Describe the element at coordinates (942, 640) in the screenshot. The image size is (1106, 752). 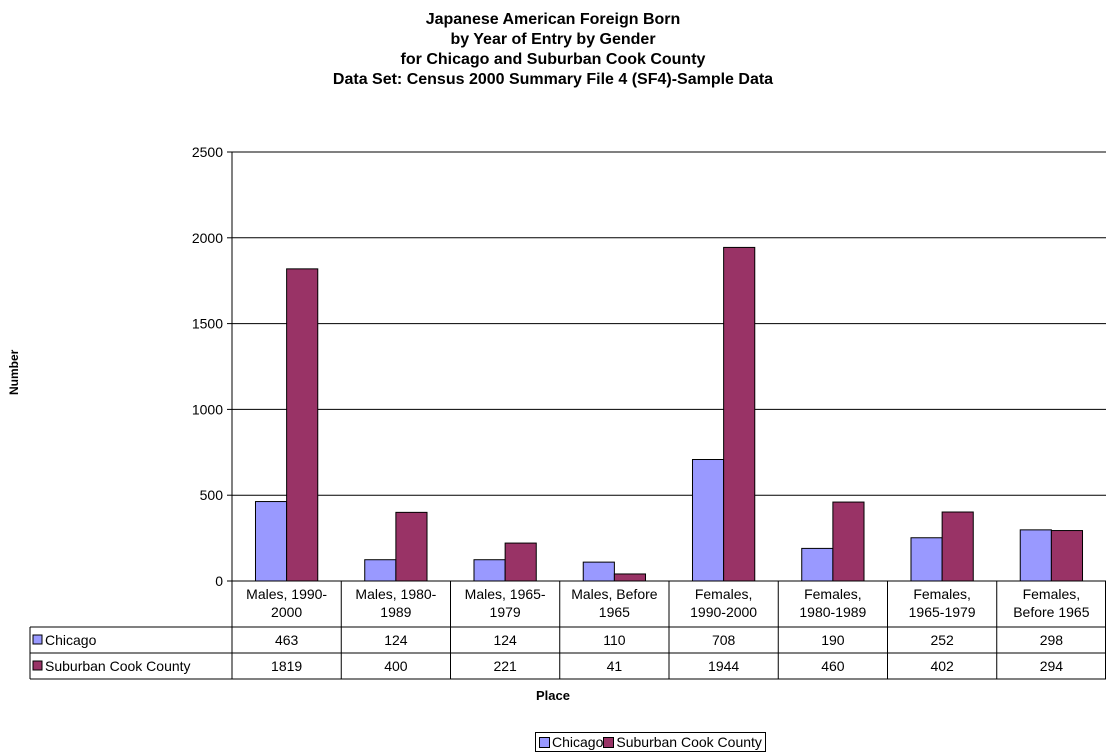
I see `data-label: 252` at that location.